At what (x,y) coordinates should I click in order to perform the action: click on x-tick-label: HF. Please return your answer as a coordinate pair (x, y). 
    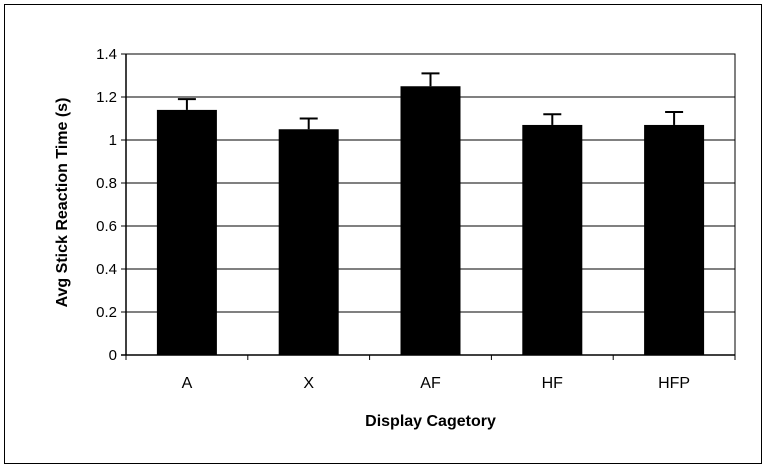
    Looking at the image, I should click on (553, 383).